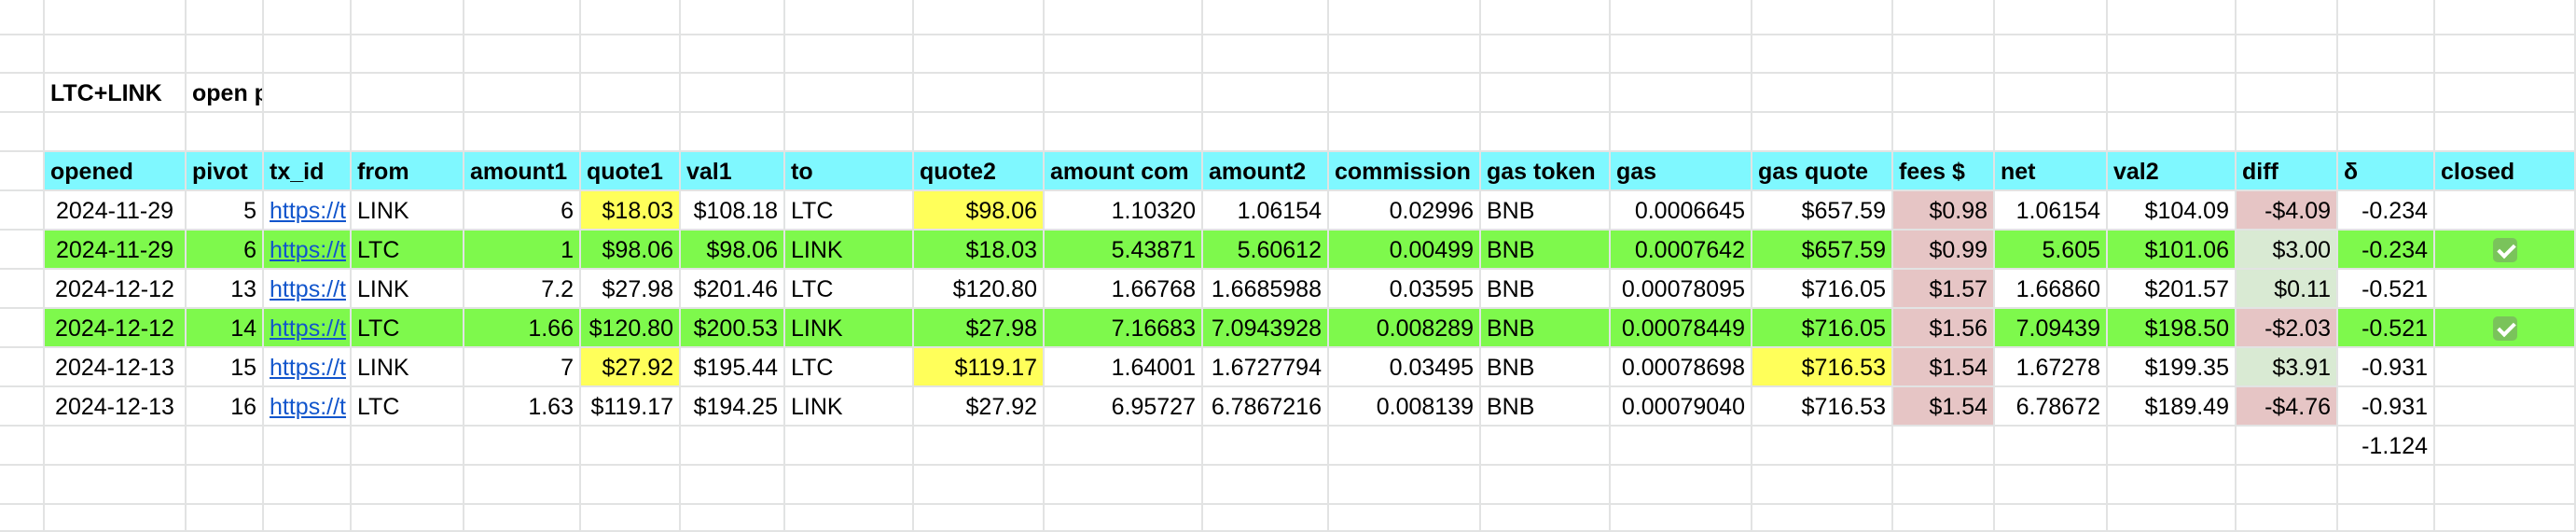  I want to click on cell-commission: 0.008139, so click(1405, 407).